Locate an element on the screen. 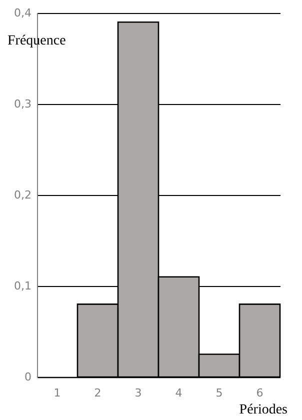 This screenshot has width=302, height=420. x-tick-label: 1 is located at coordinates (57, 393).